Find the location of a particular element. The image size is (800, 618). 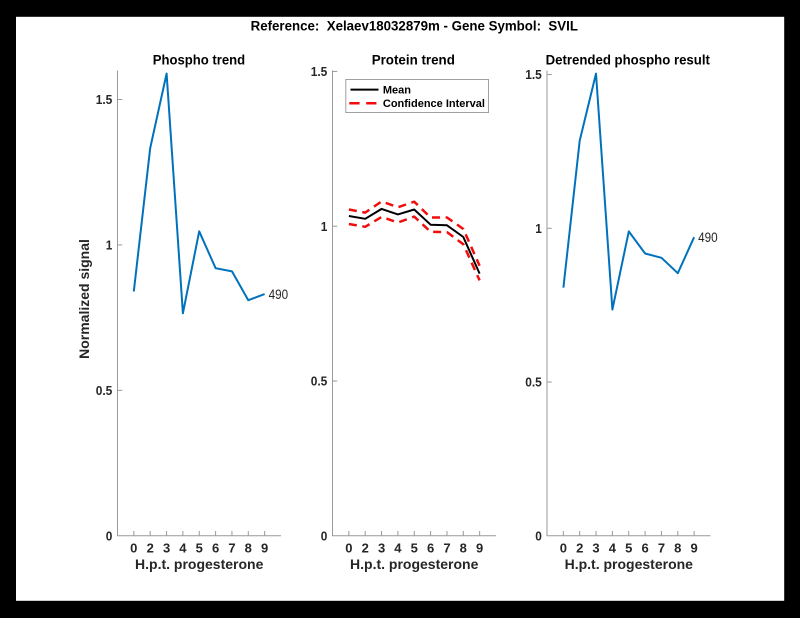

svg-text: Detrended phospho result is located at coordinates (628, 60).